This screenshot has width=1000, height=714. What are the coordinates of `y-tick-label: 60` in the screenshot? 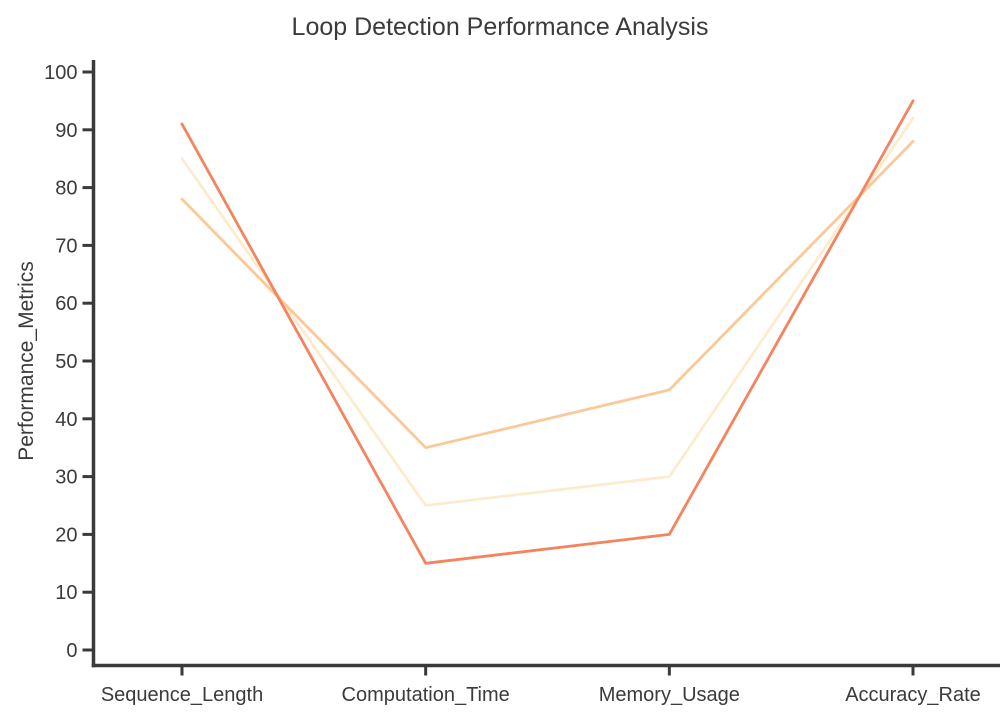 It's located at (66, 304).